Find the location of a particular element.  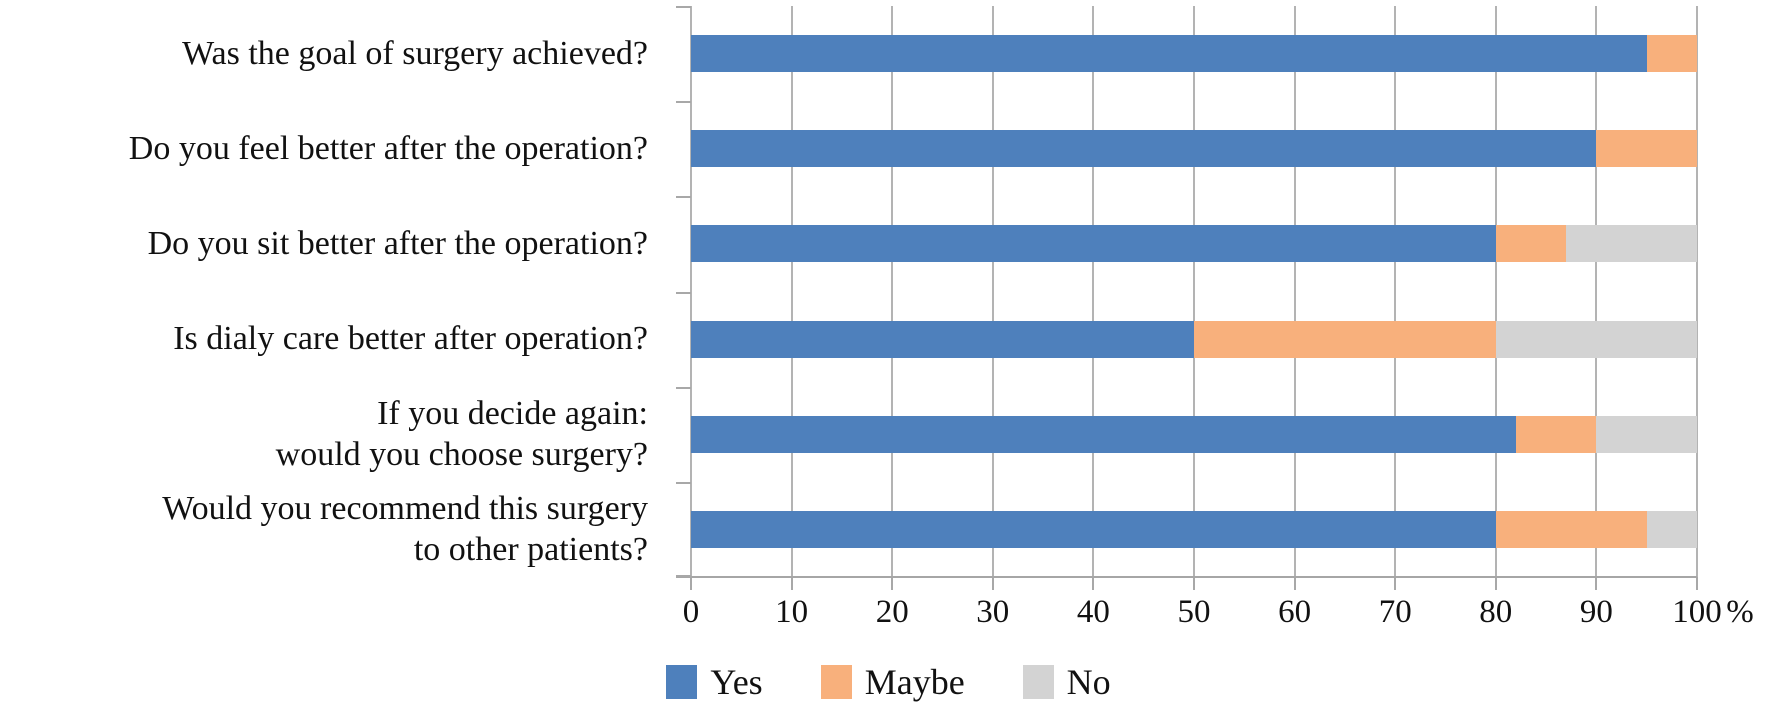

x-axis-tick-label: 50 is located at coordinates (1194, 612).